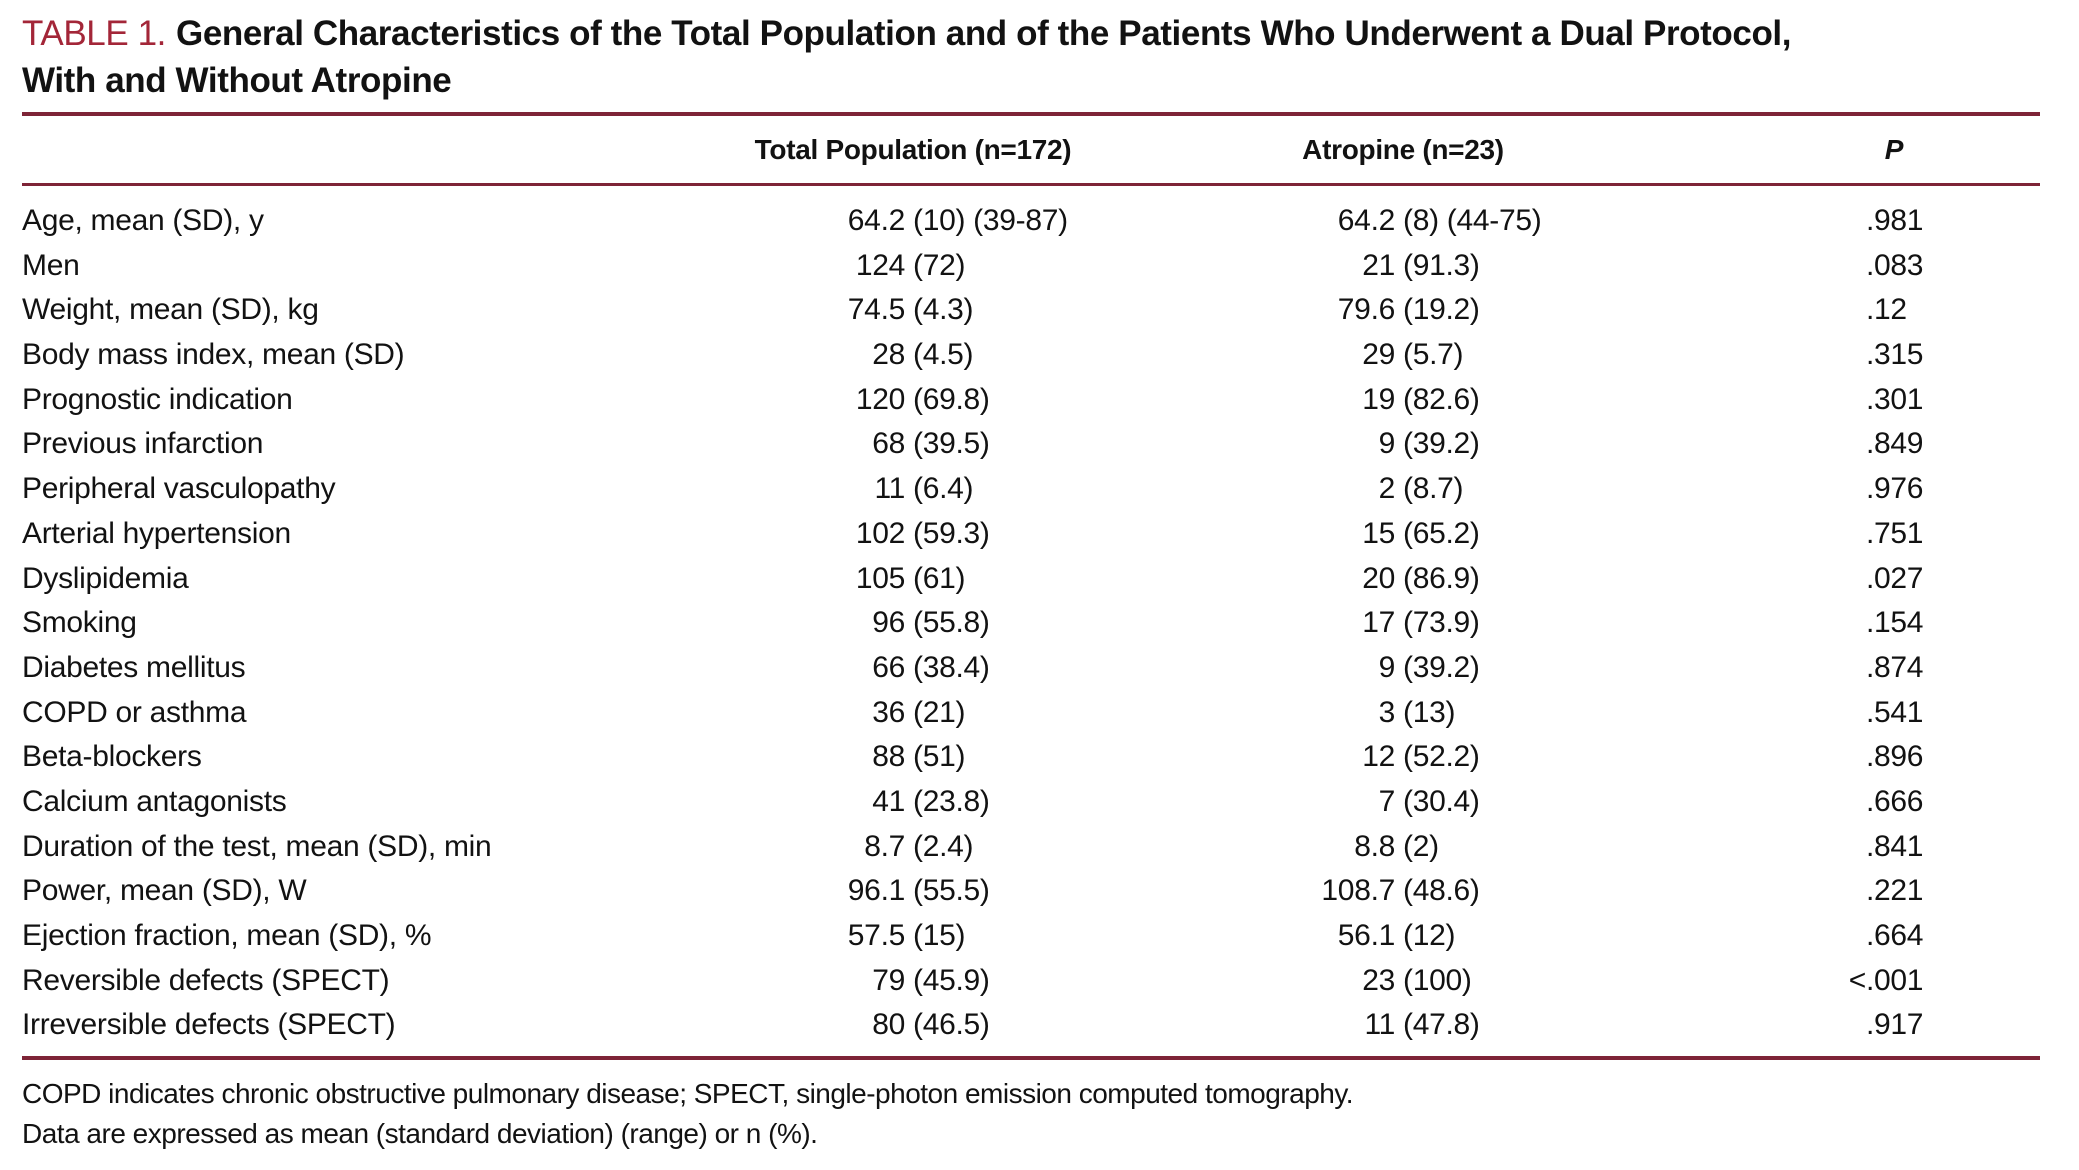  I want to click on atropine-value: 15, so click(1378, 533).